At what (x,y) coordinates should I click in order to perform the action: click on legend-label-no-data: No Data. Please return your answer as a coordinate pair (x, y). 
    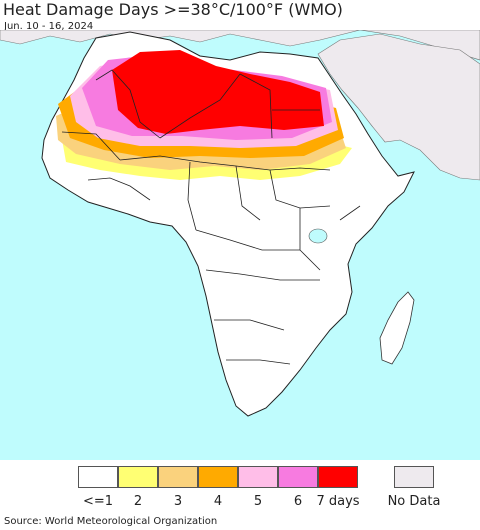
    Looking at the image, I should click on (414, 501).